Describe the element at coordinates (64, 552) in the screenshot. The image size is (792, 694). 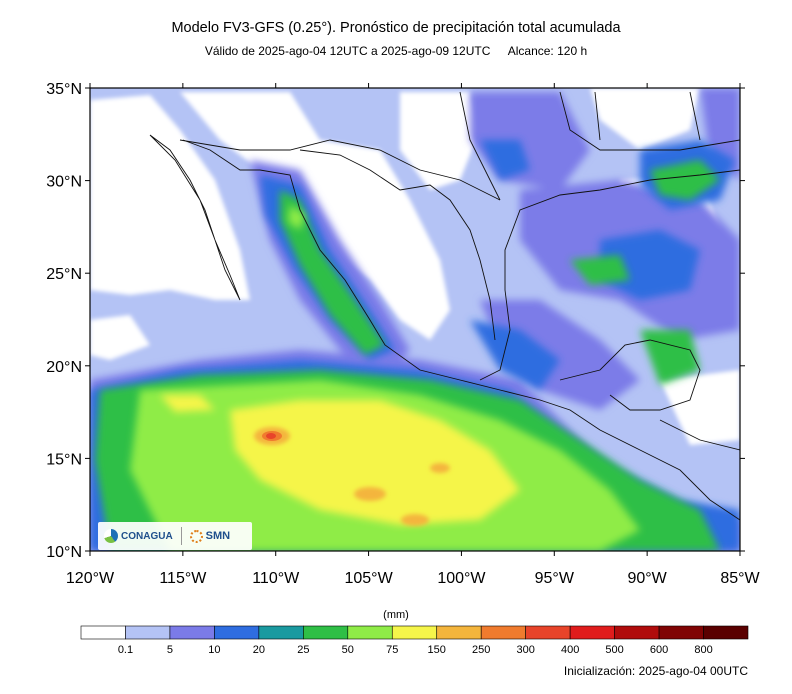
I see `lat-label: 10°N` at that location.